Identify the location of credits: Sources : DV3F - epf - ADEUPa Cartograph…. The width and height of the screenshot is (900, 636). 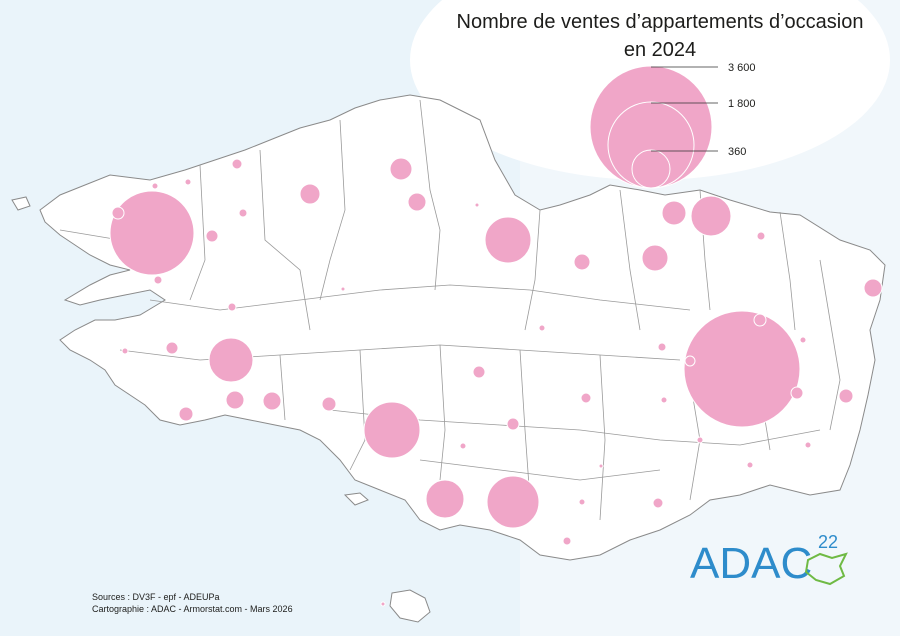
(192, 603).